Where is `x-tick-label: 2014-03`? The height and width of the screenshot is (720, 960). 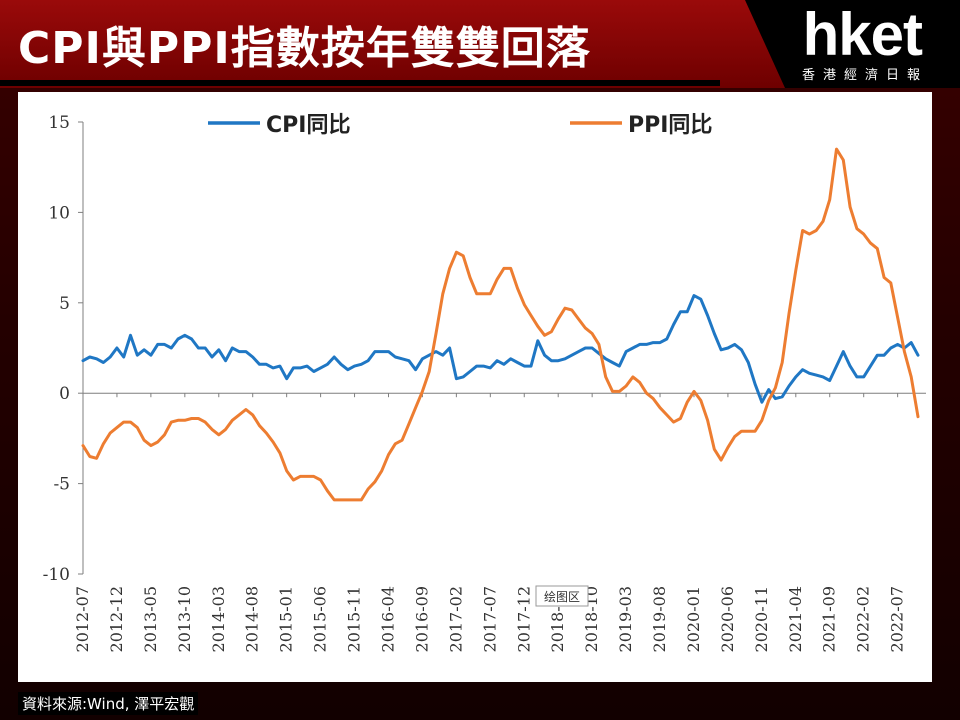 x-tick-label: 2014-03 is located at coordinates (218, 619).